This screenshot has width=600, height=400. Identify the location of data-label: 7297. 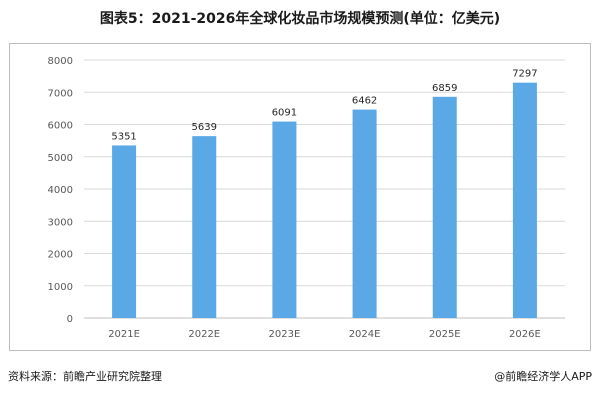
(524, 74).